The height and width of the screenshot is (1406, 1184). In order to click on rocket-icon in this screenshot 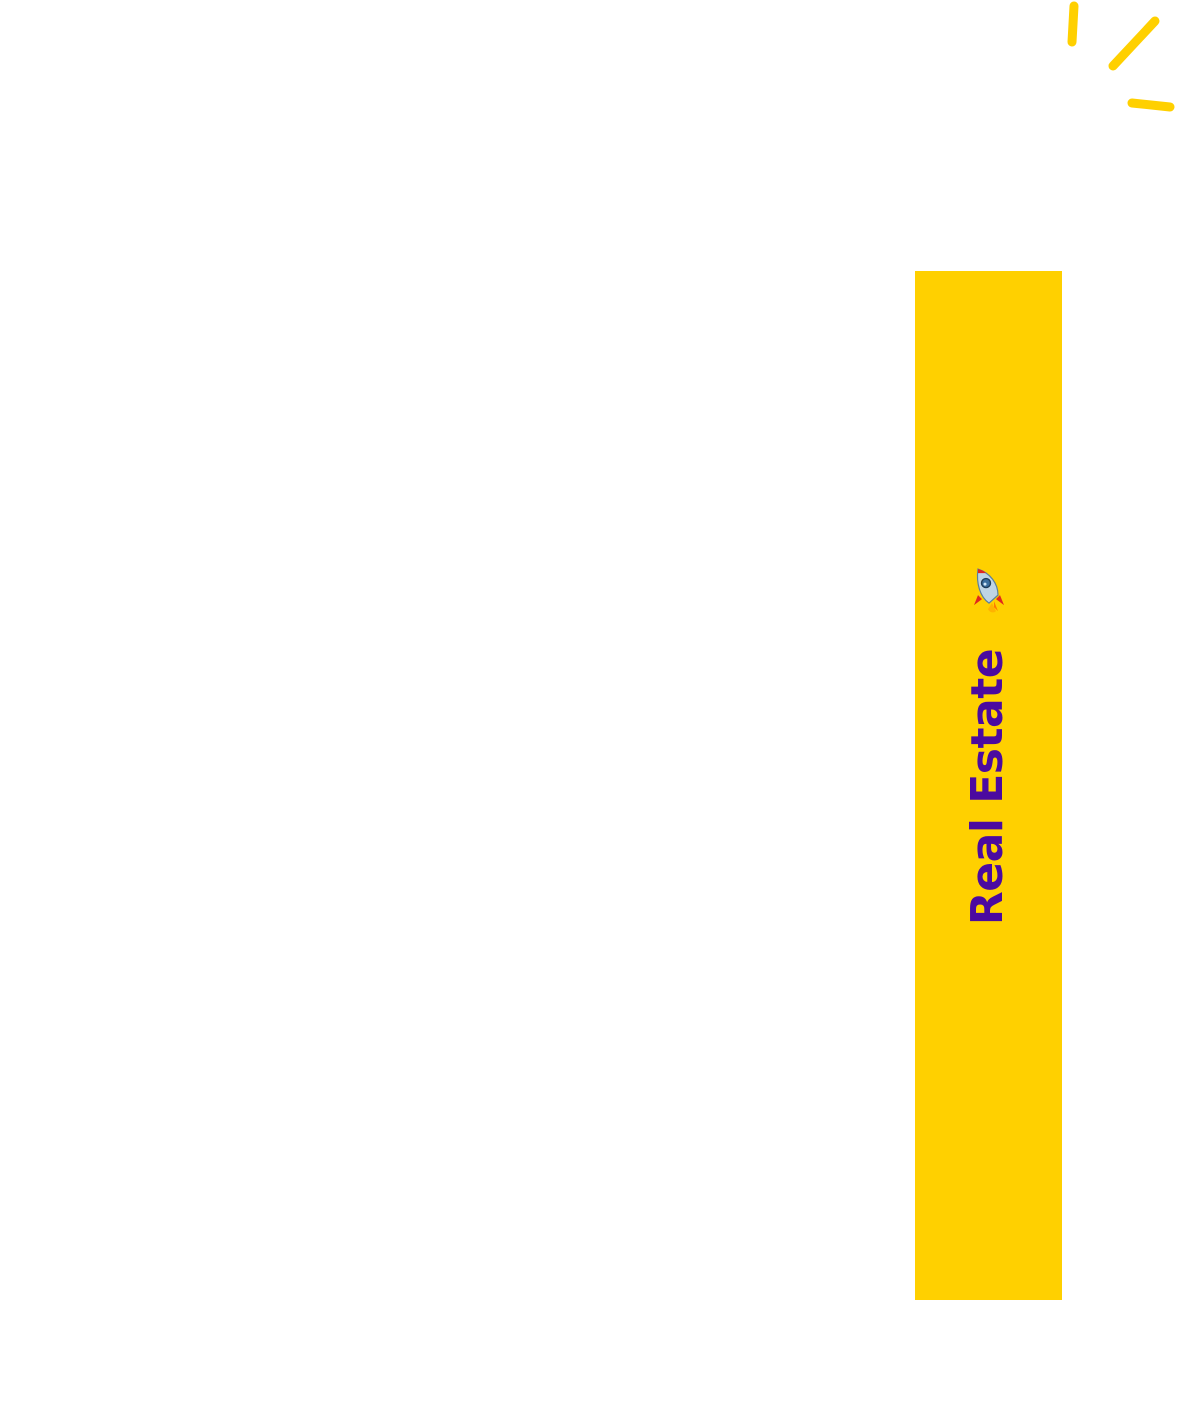, I will do `click(989, 590)`.